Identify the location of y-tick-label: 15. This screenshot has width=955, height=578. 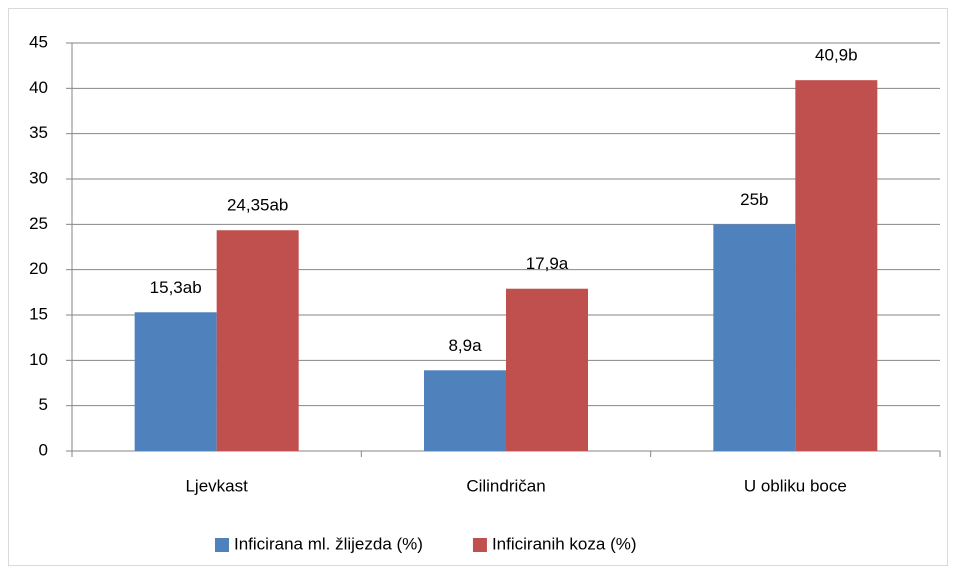
(38, 313).